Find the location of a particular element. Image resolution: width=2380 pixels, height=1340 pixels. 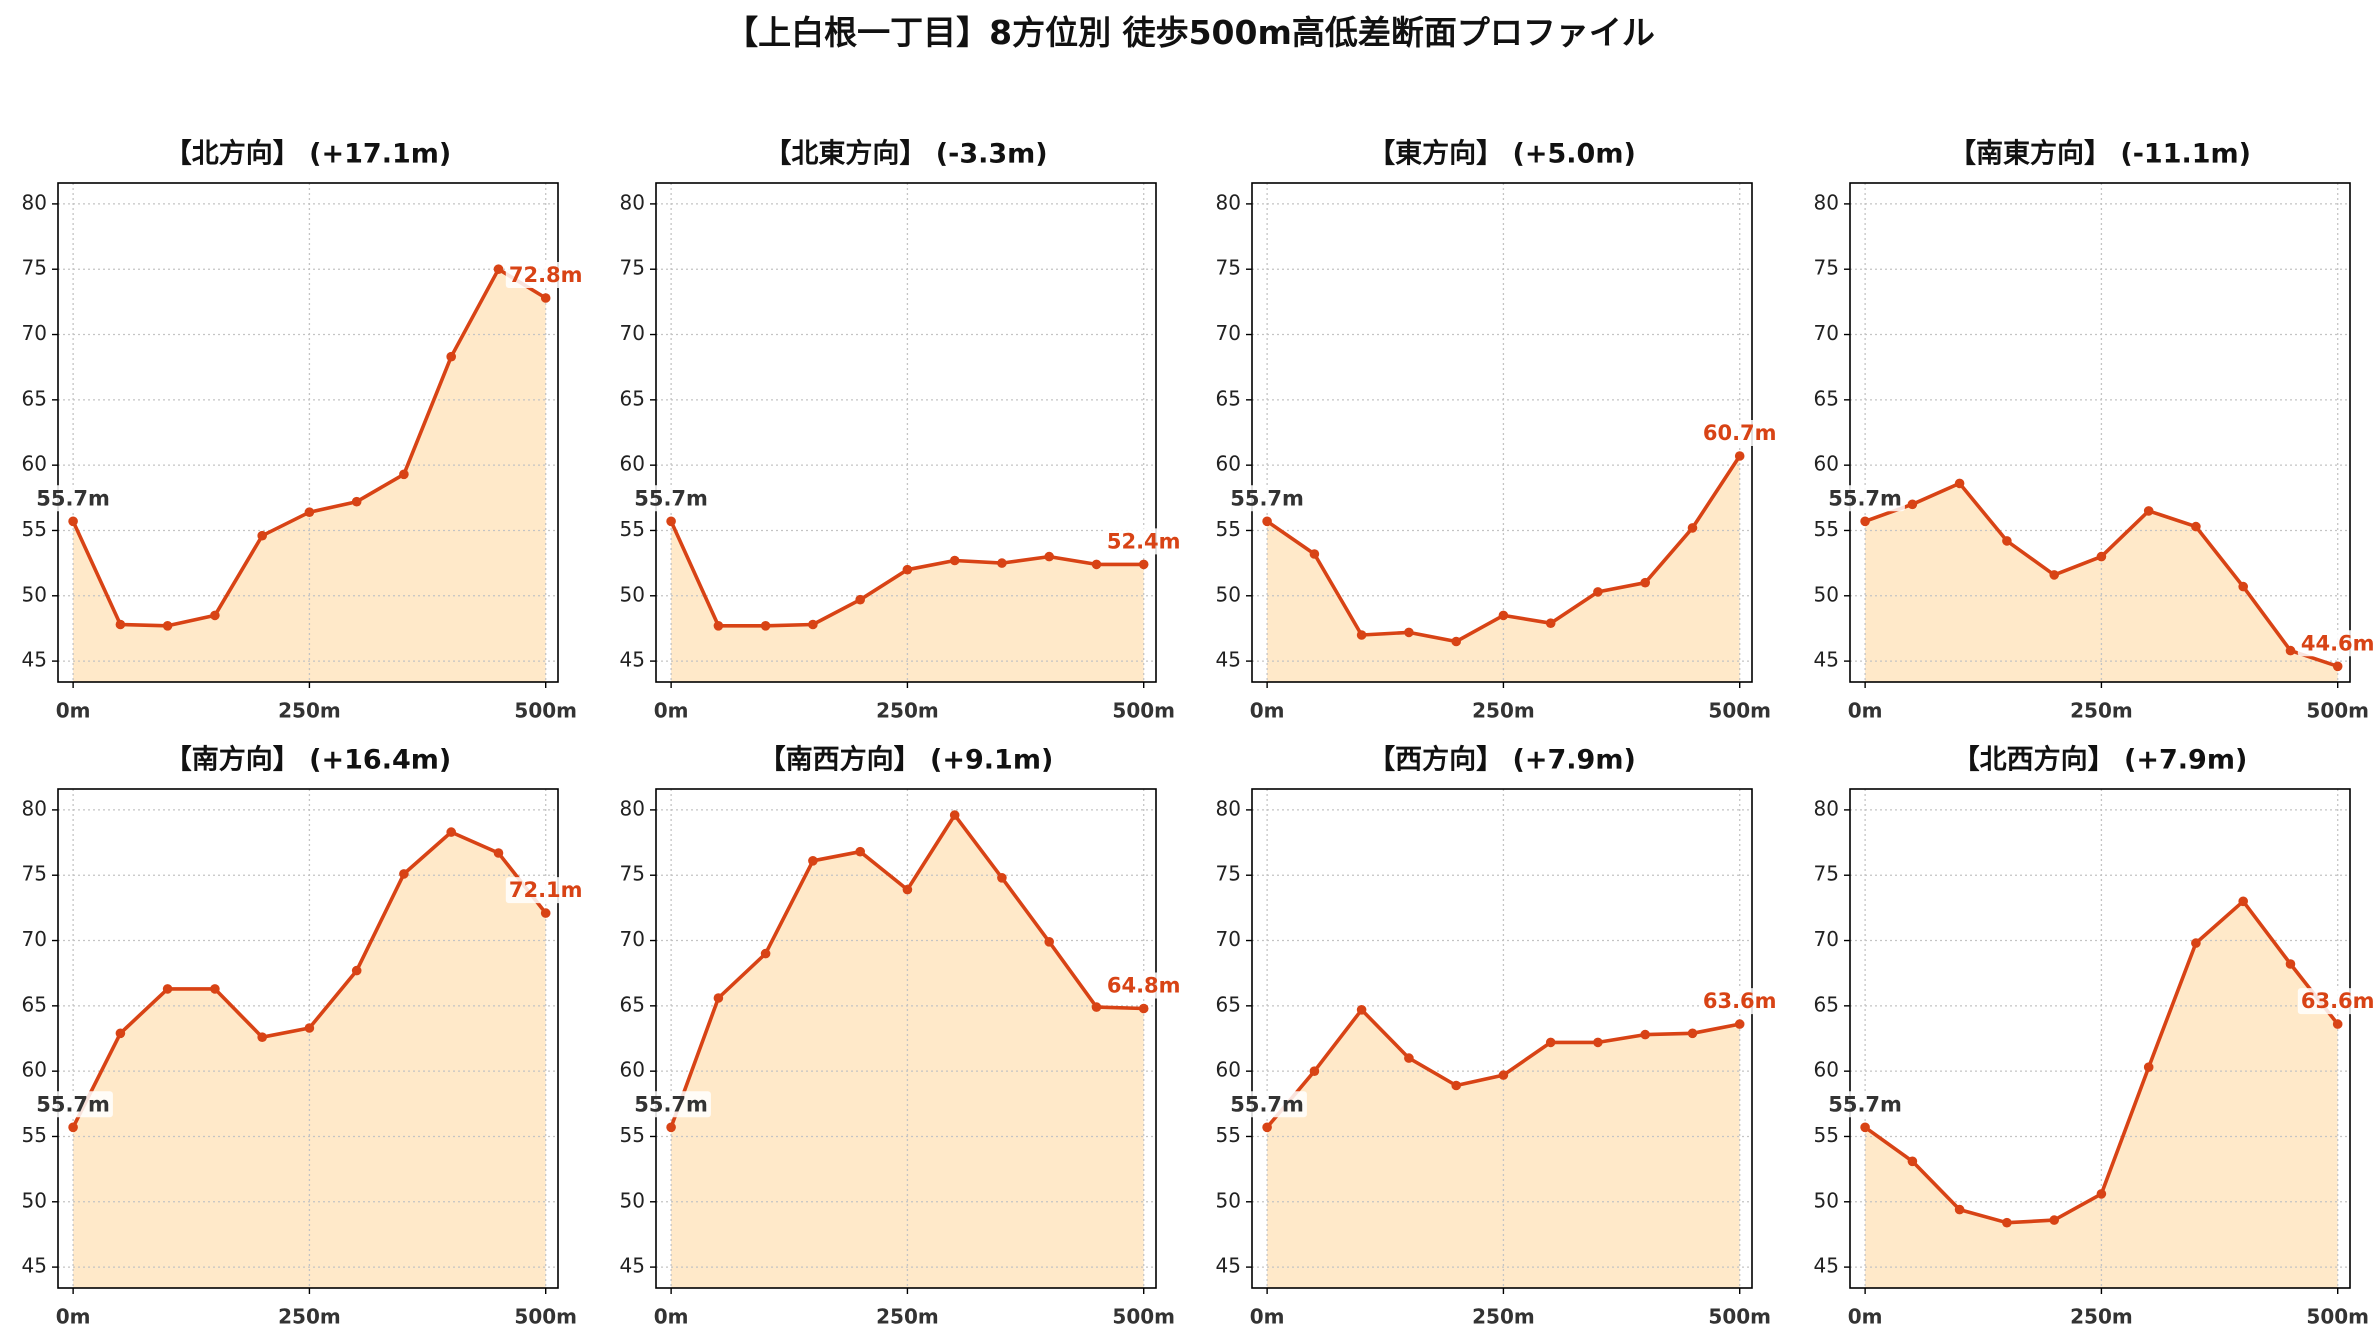

panel-title: 【南東方向】 (-11.1m) is located at coordinates (2100, 154).